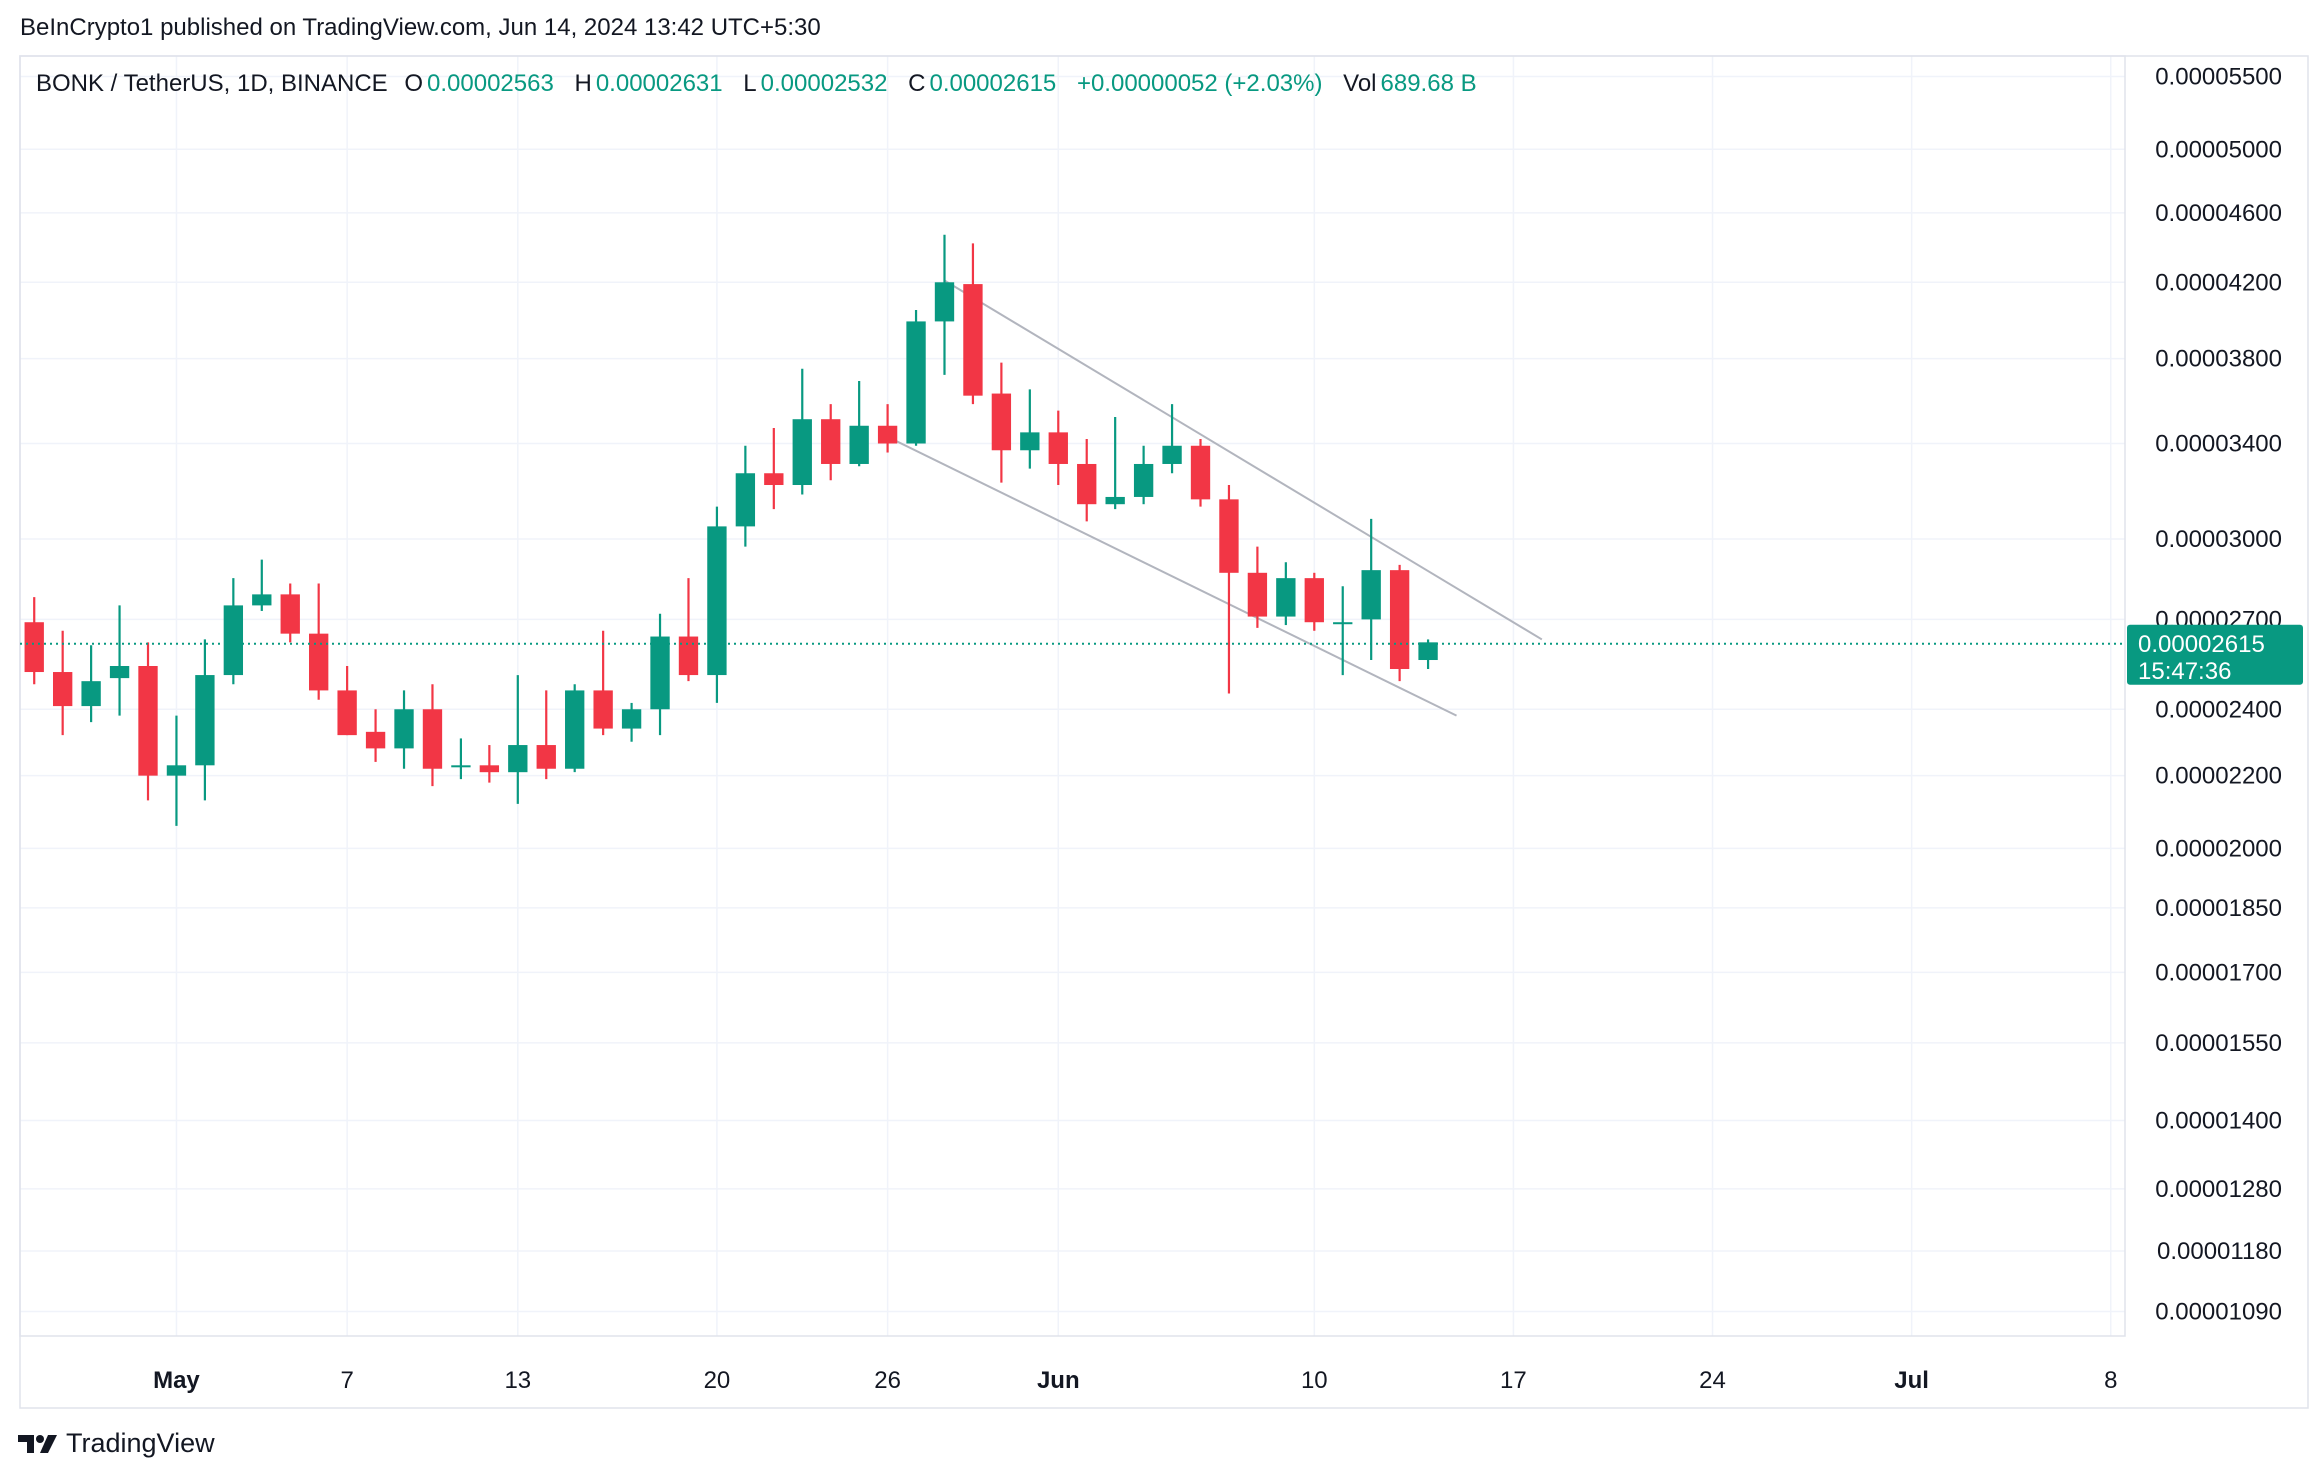 The width and height of the screenshot is (2320, 1476). I want to click on open-label: O, so click(414, 83).